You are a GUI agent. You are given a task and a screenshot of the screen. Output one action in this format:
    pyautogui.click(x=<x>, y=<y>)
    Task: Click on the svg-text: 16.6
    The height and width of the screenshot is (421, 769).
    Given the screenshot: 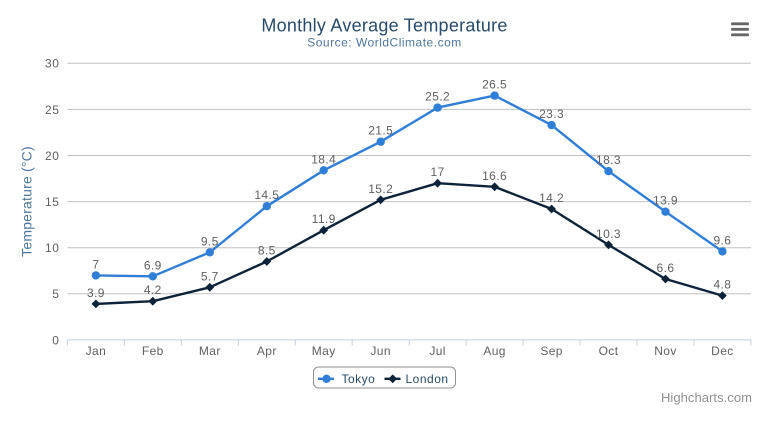 What is the action you would take?
    pyautogui.click(x=494, y=176)
    